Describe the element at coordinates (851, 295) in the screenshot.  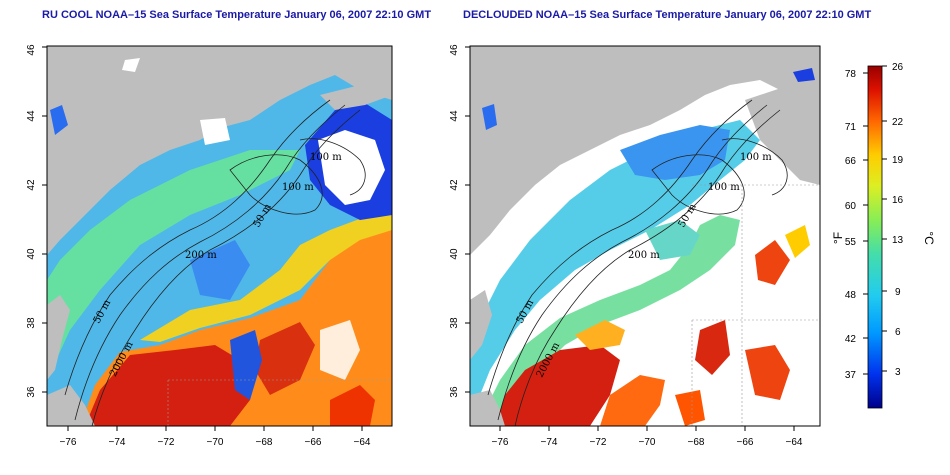
I see `fahrenheit-tick: 48` at that location.